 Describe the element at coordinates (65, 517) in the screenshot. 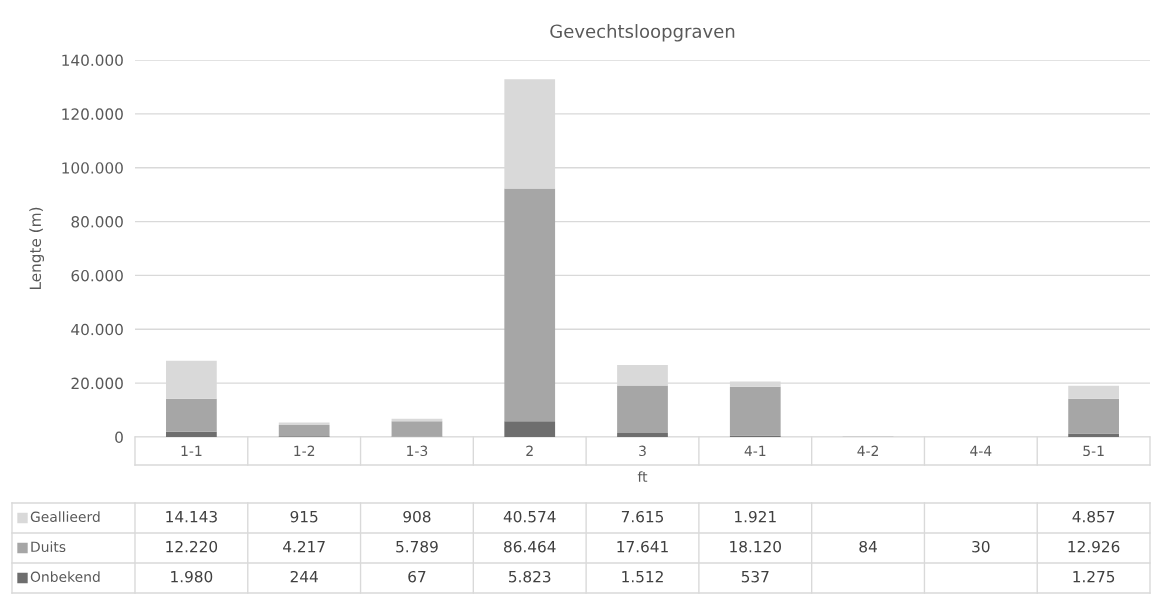

I see `legend-label: Geallieerd` at that location.